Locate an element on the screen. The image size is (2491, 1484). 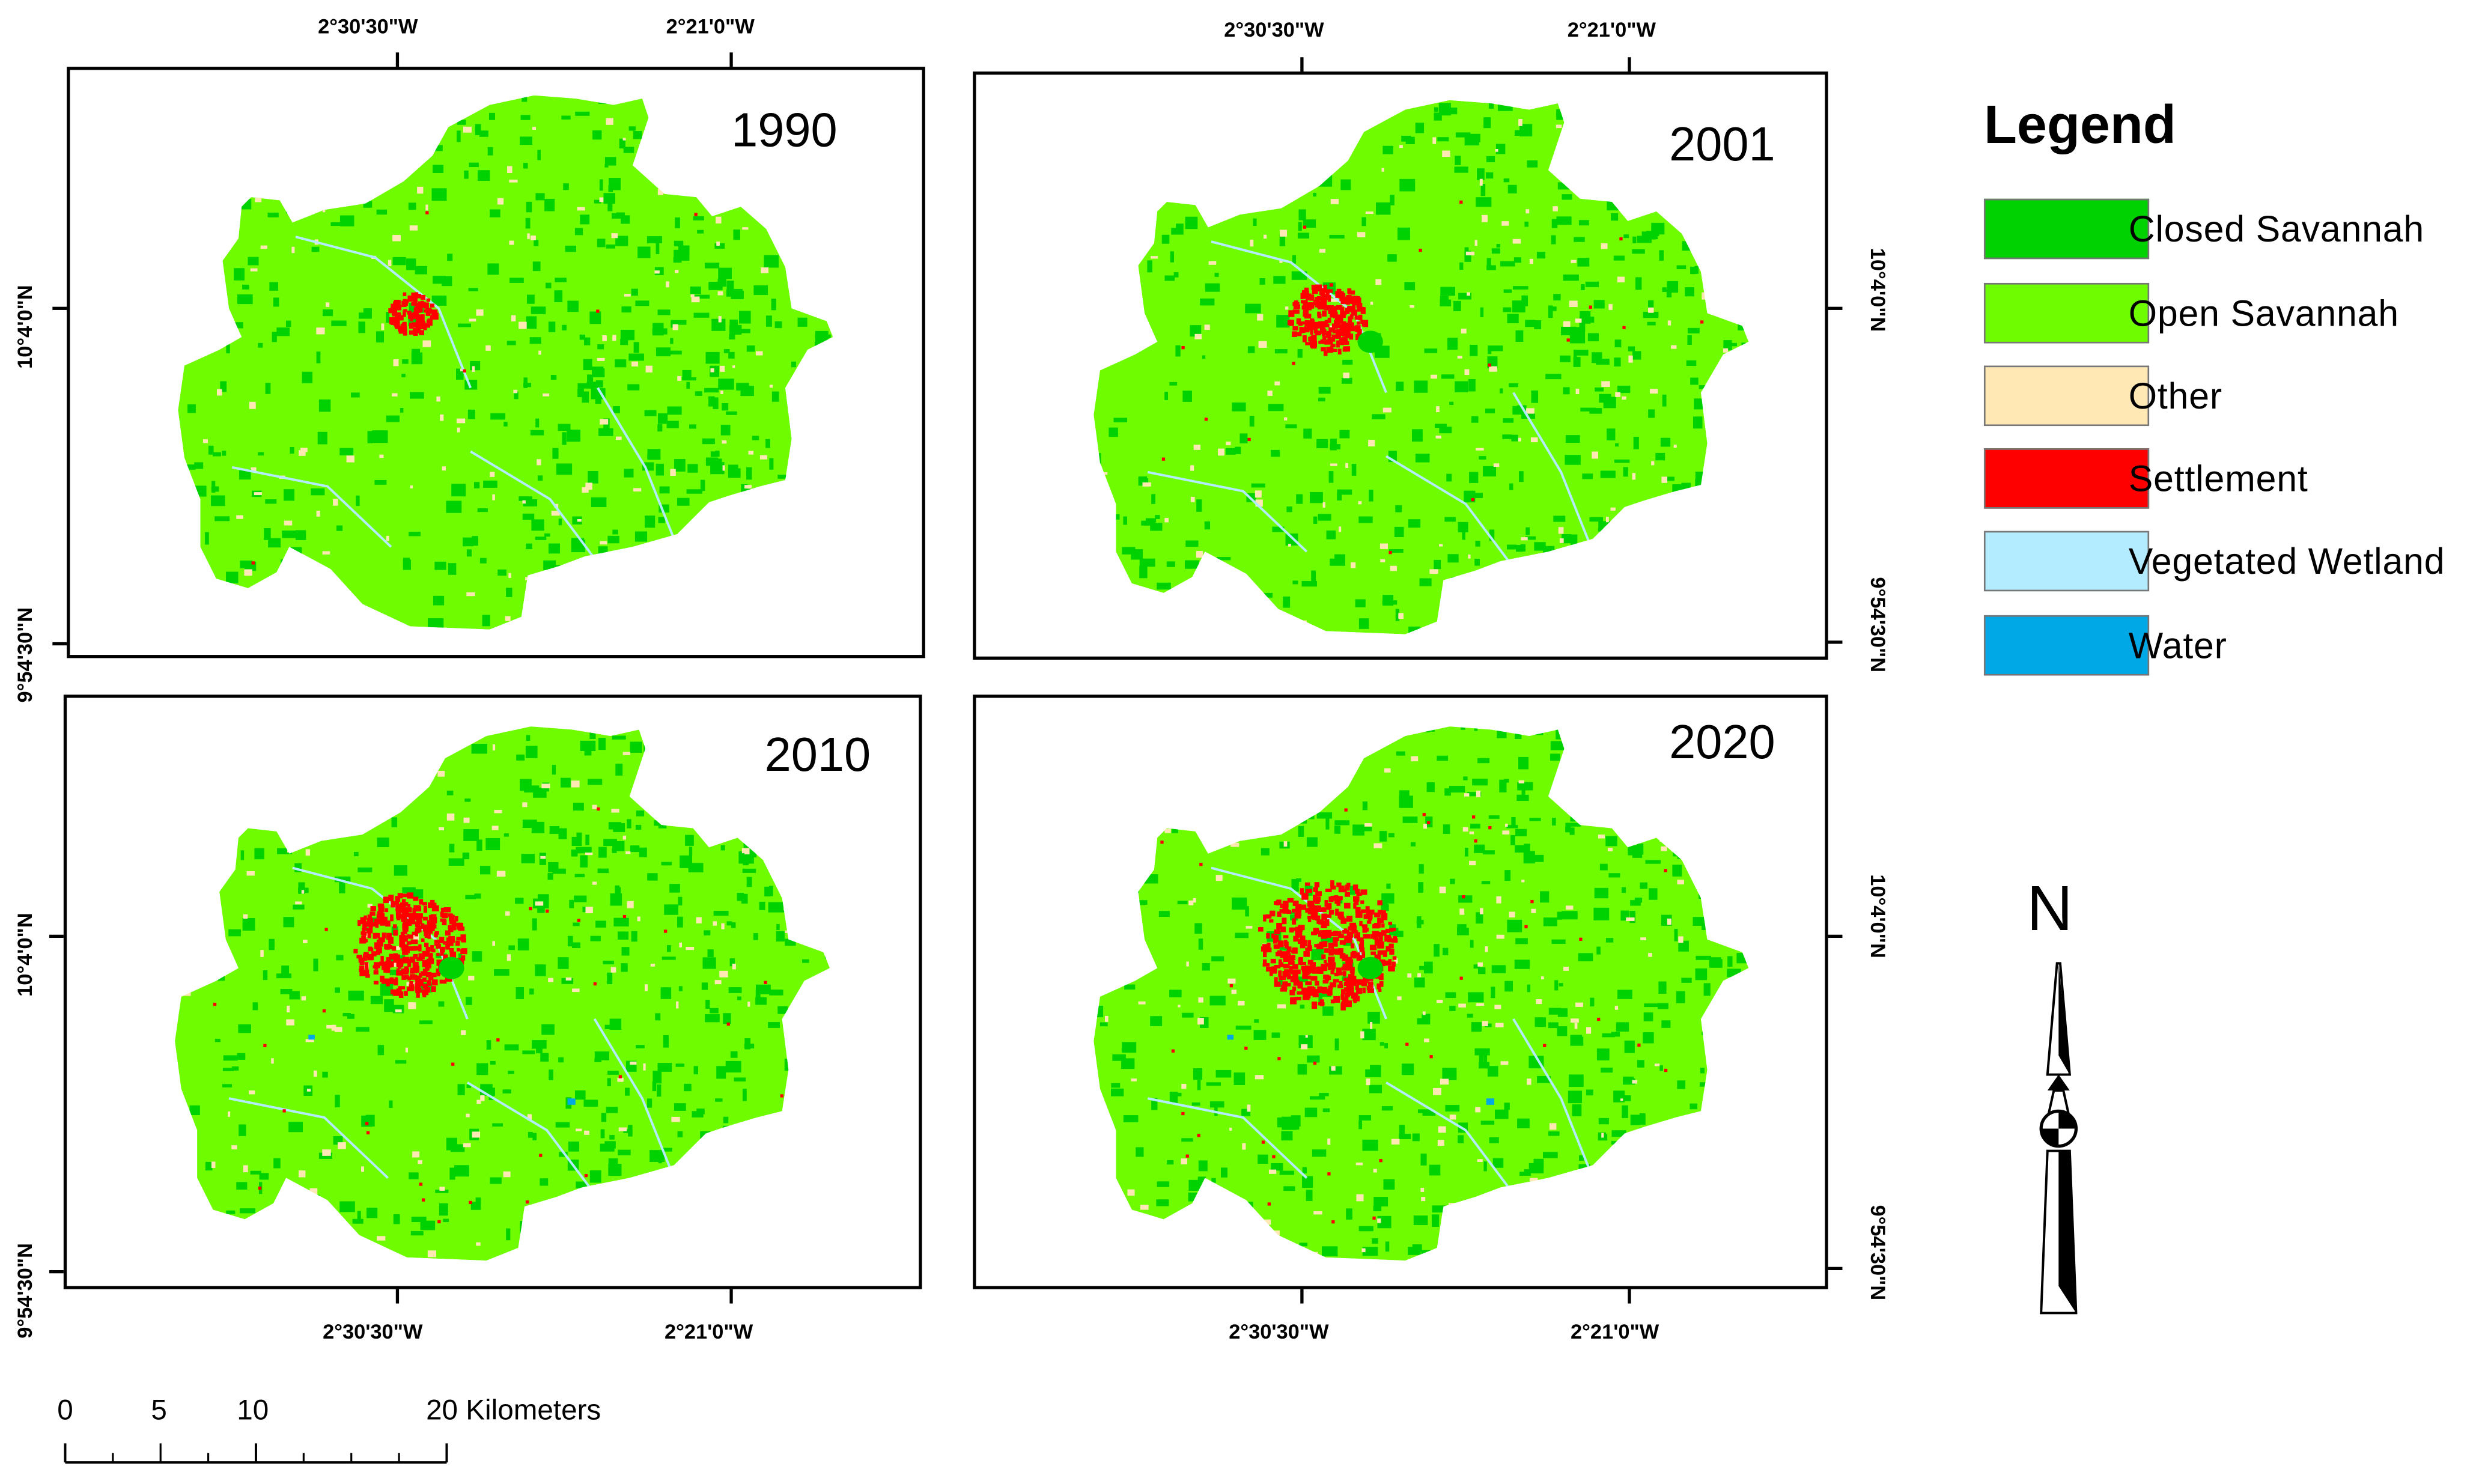
panel-year-label: 1990 is located at coordinates (785, 131).